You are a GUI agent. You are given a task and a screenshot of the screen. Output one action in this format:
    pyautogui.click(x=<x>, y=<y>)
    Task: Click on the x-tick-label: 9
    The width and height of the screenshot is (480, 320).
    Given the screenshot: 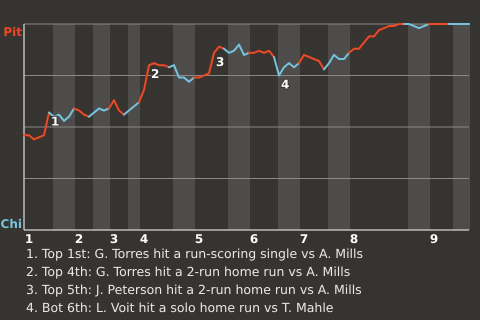 What is the action you would take?
    pyautogui.click(x=434, y=239)
    